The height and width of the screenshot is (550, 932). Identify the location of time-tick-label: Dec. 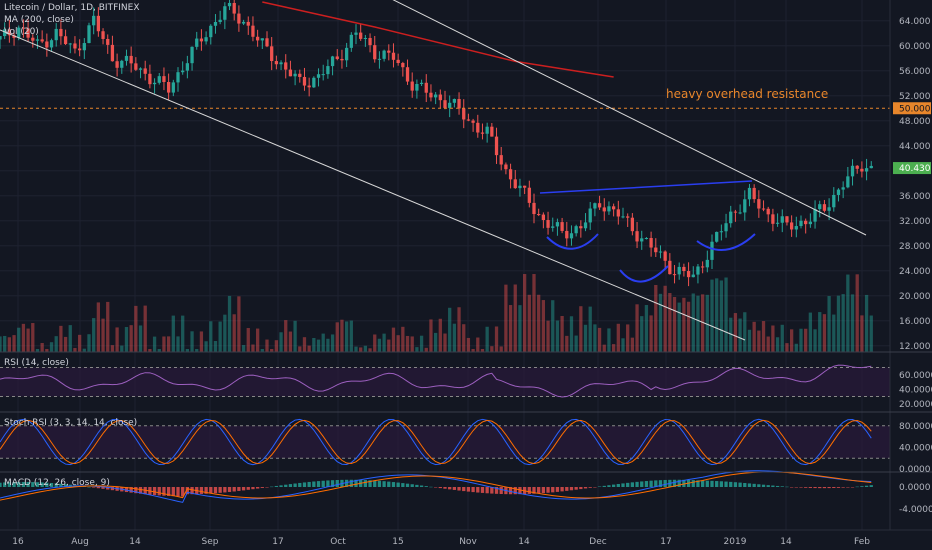
(597, 542).